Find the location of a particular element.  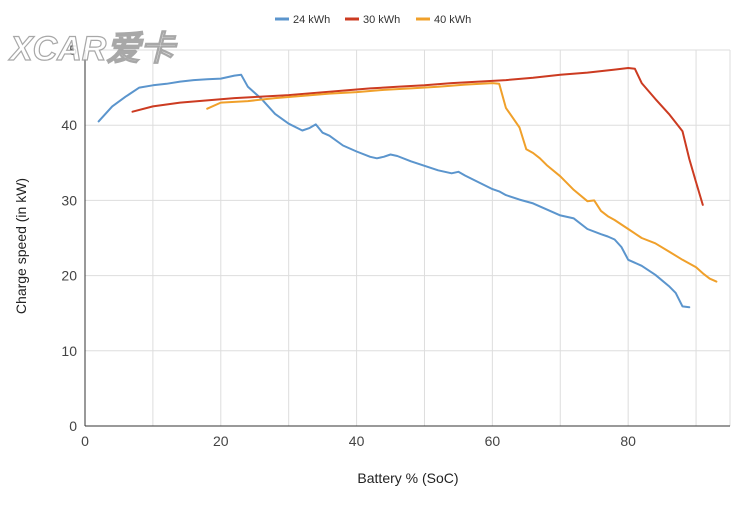

watermark-text: XCAR爱卡 is located at coordinates (92, 49).